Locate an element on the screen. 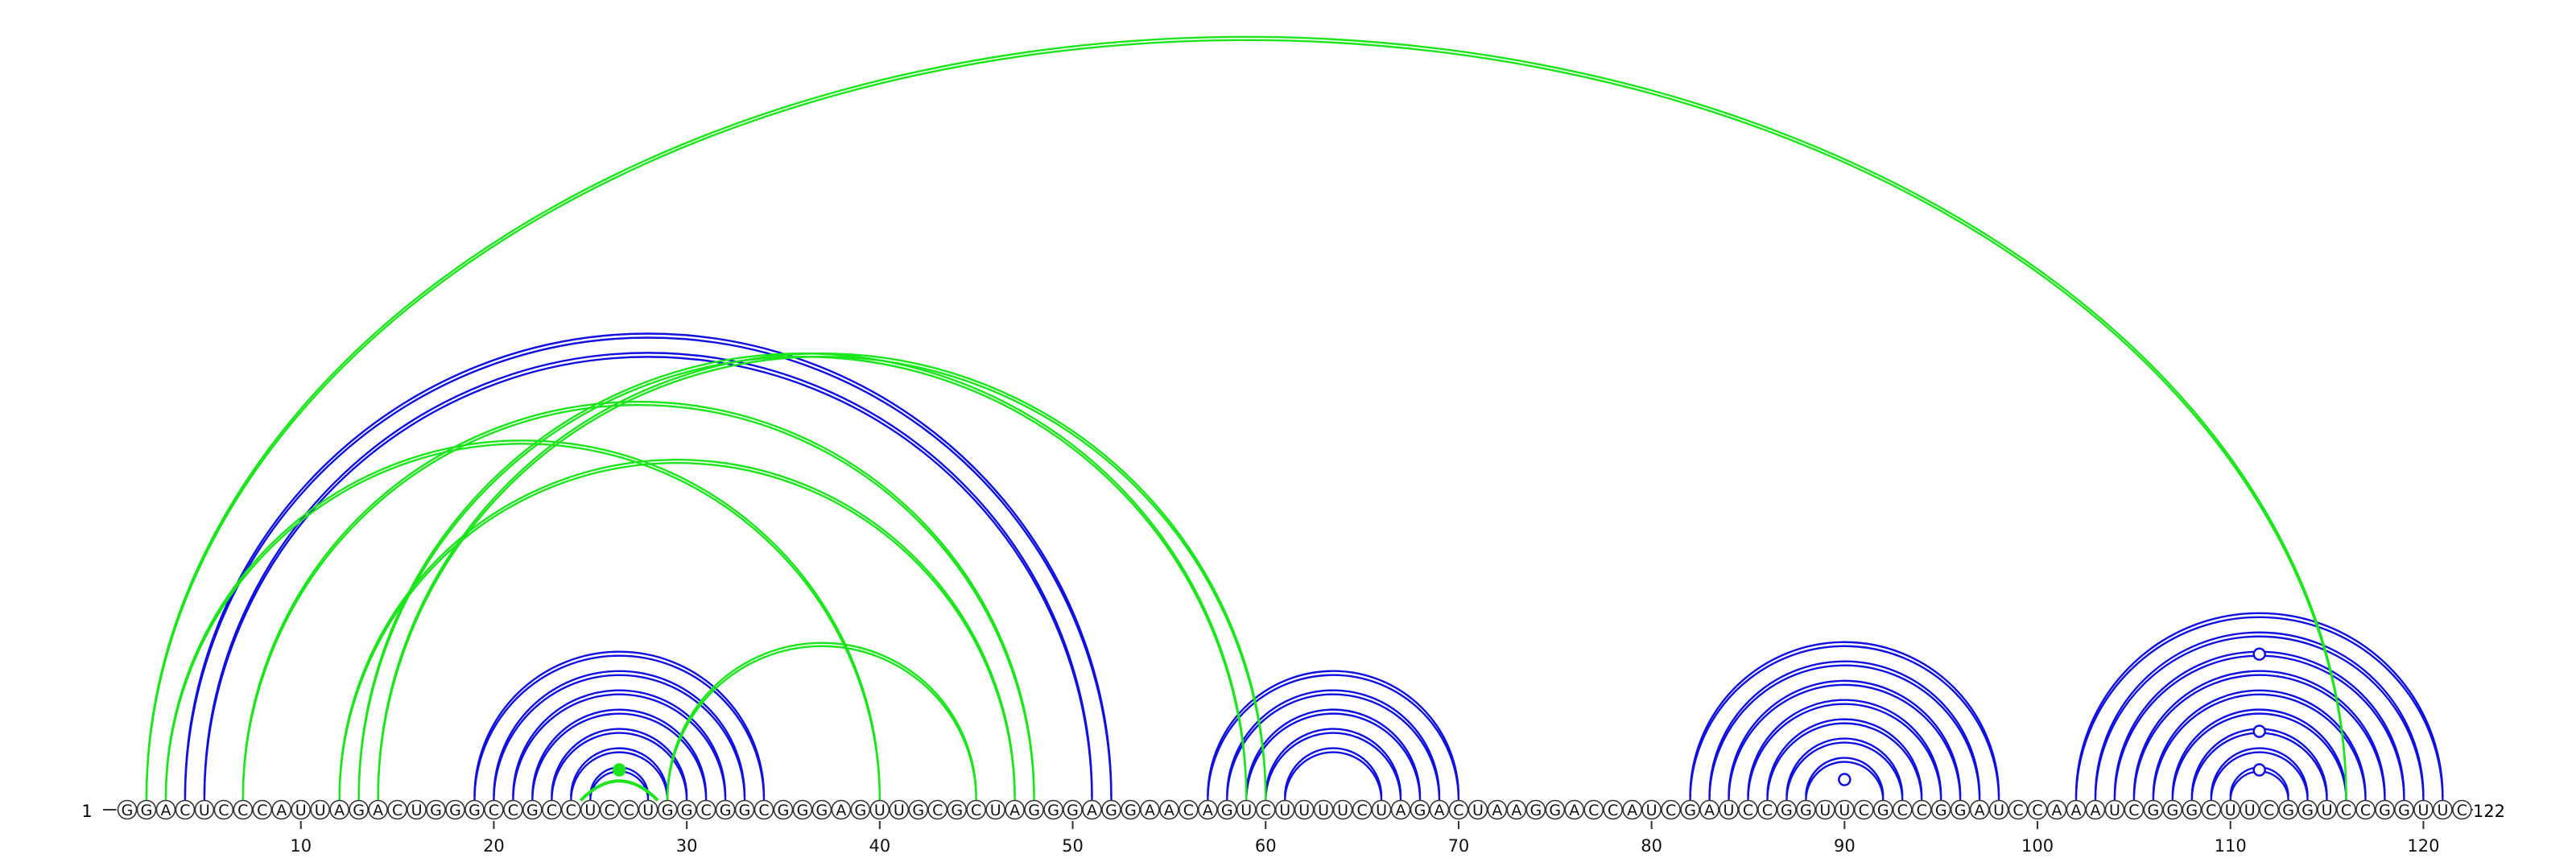 This screenshot has width=2576, height=858. nucleotide: U is located at coordinates (2250, 809).